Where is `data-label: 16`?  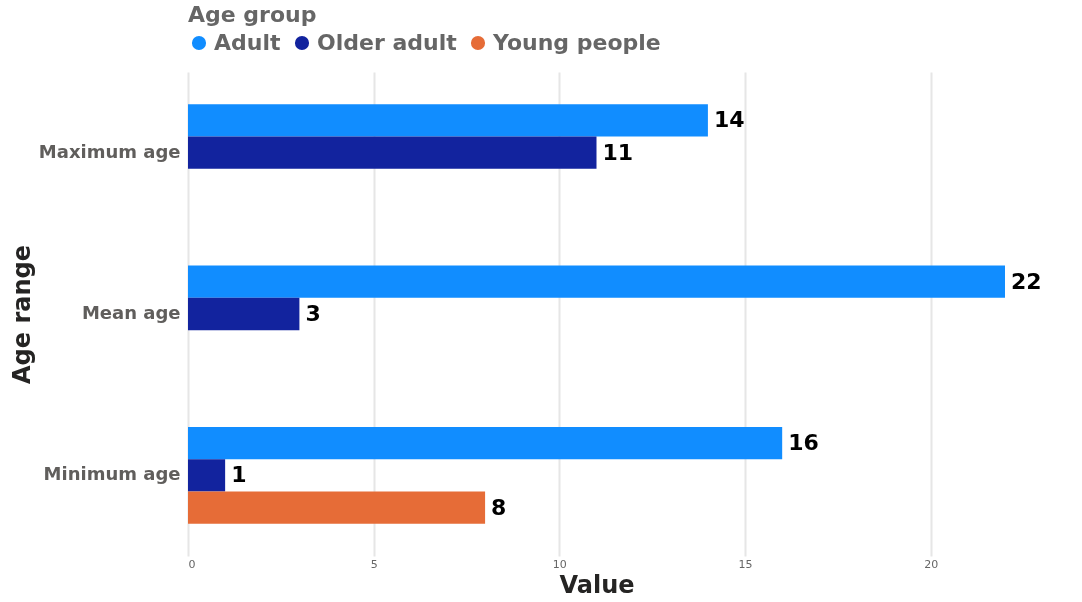
data-label: 16 is located at coordinates (803, 443).